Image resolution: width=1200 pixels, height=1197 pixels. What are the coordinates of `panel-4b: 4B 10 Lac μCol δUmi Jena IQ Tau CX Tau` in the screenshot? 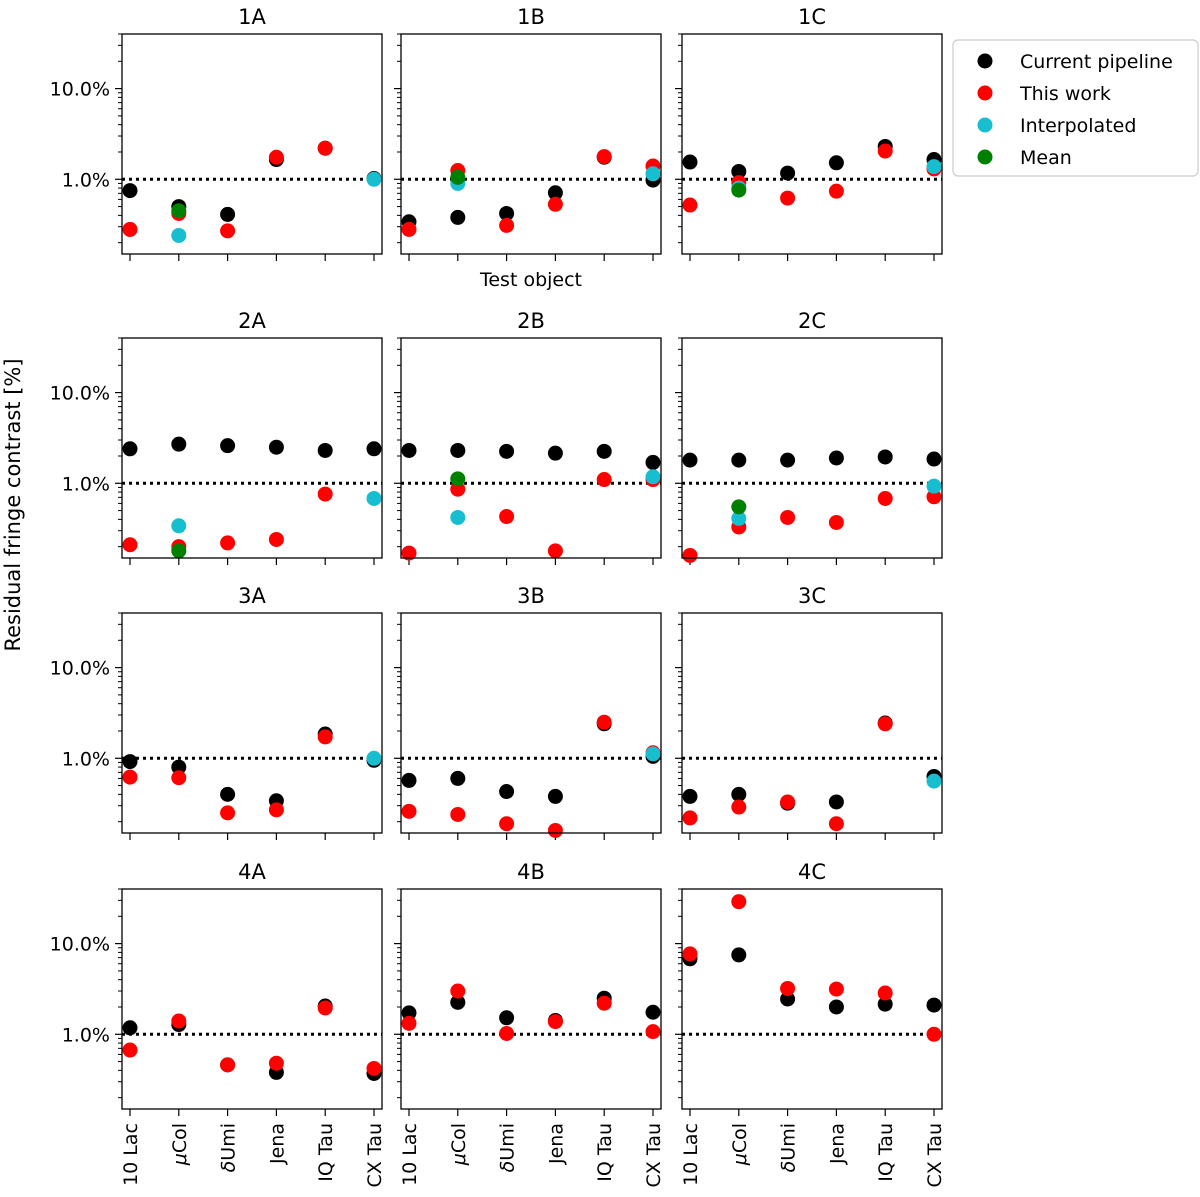 It's located at (529, 1023).